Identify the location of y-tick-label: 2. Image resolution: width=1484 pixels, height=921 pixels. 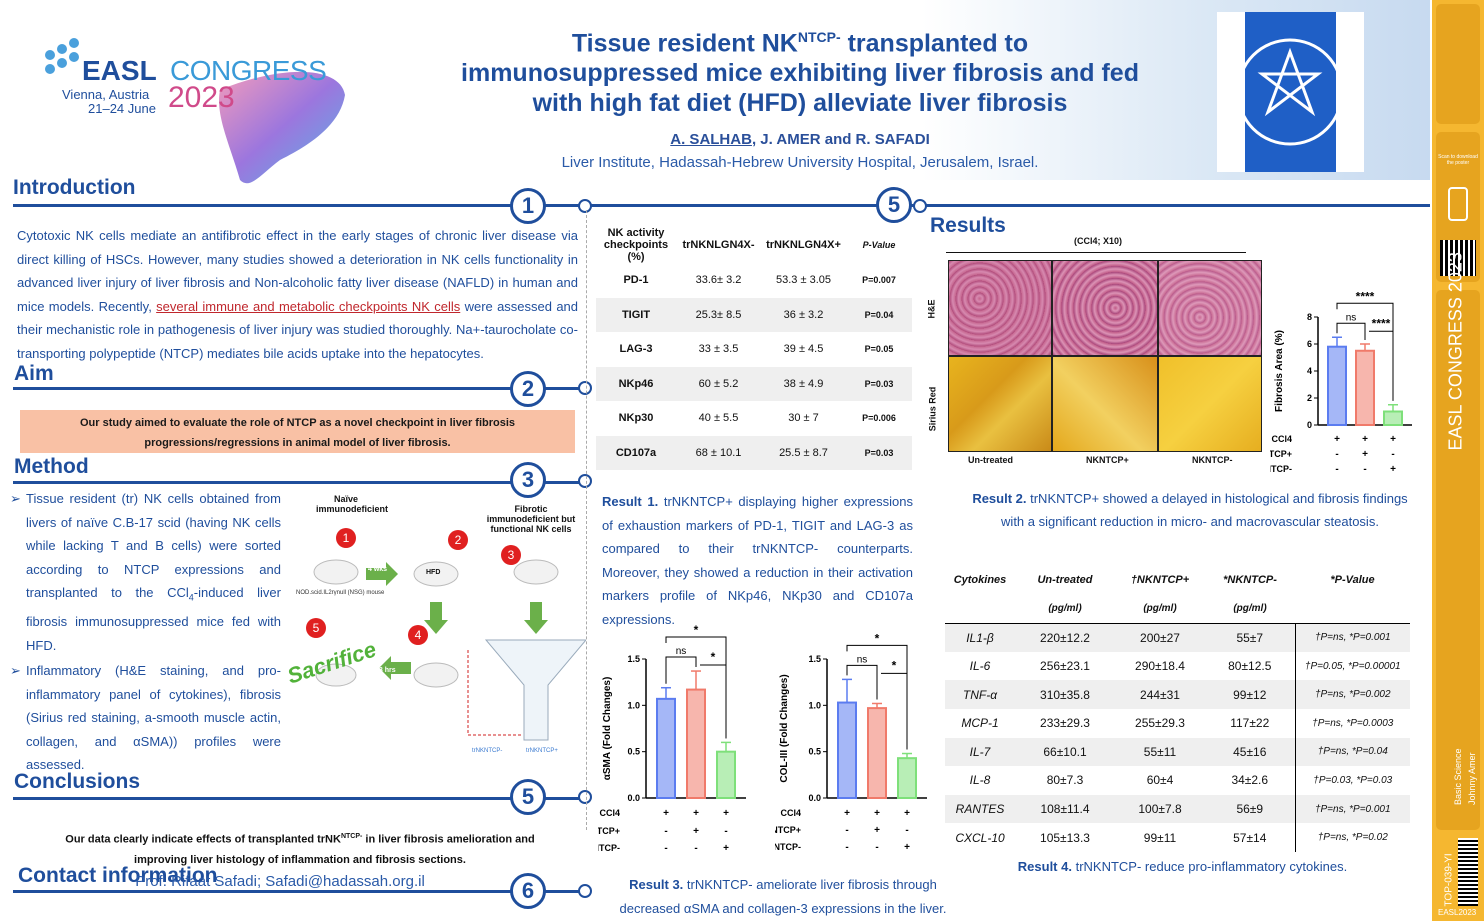
(1309, 398).